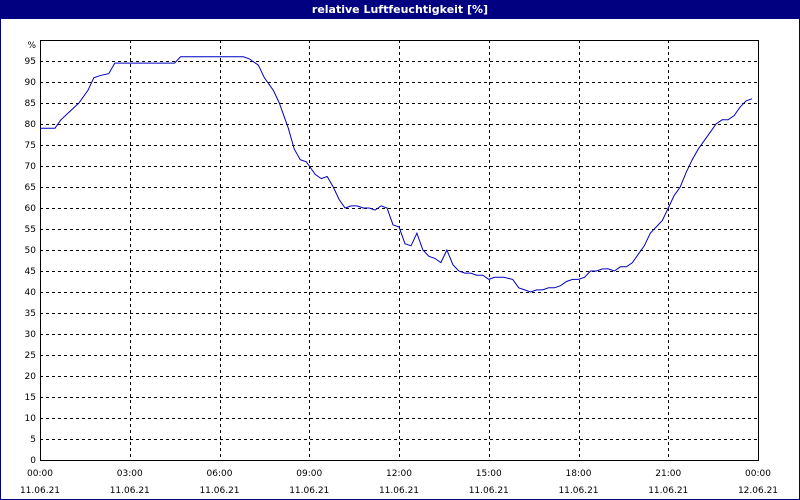 Image resolution: width=800 pixels, height=500 pixels. What do you see at coordinates (30, 356) in the screenshot?
I see `y-tick-label: 25` at bounding box center [30, 356].